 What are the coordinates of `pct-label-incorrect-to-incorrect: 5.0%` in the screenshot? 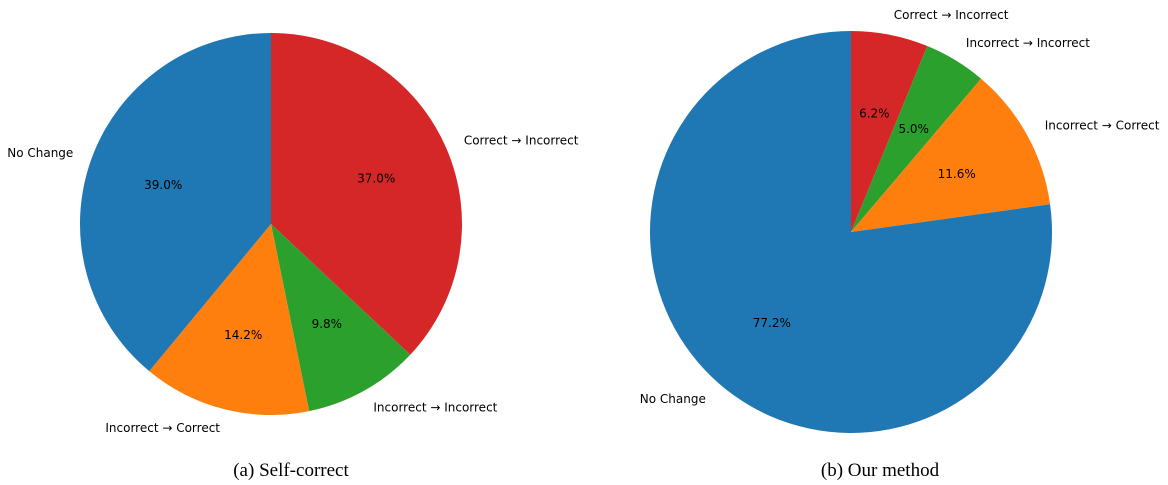 It's located at (913, 129).